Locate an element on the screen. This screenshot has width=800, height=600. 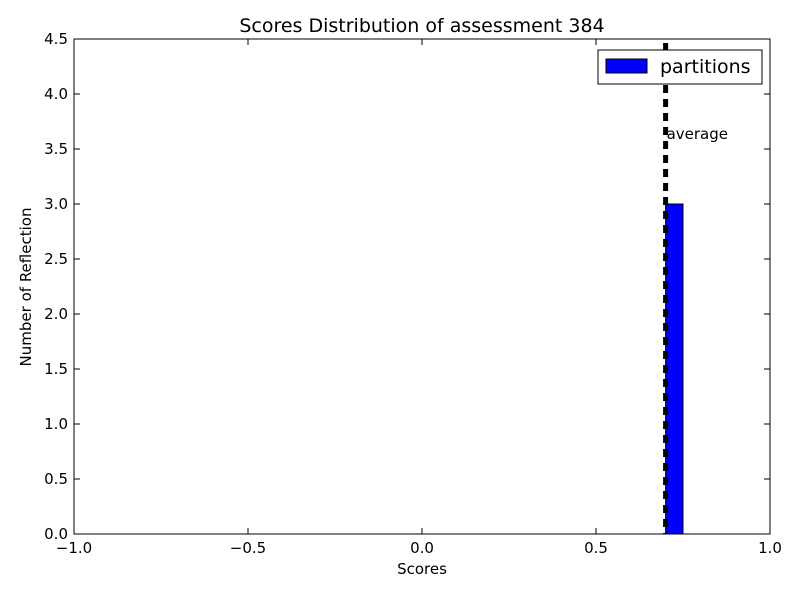
y-tick-label: 2.5 is located at coordinates (56, 259).